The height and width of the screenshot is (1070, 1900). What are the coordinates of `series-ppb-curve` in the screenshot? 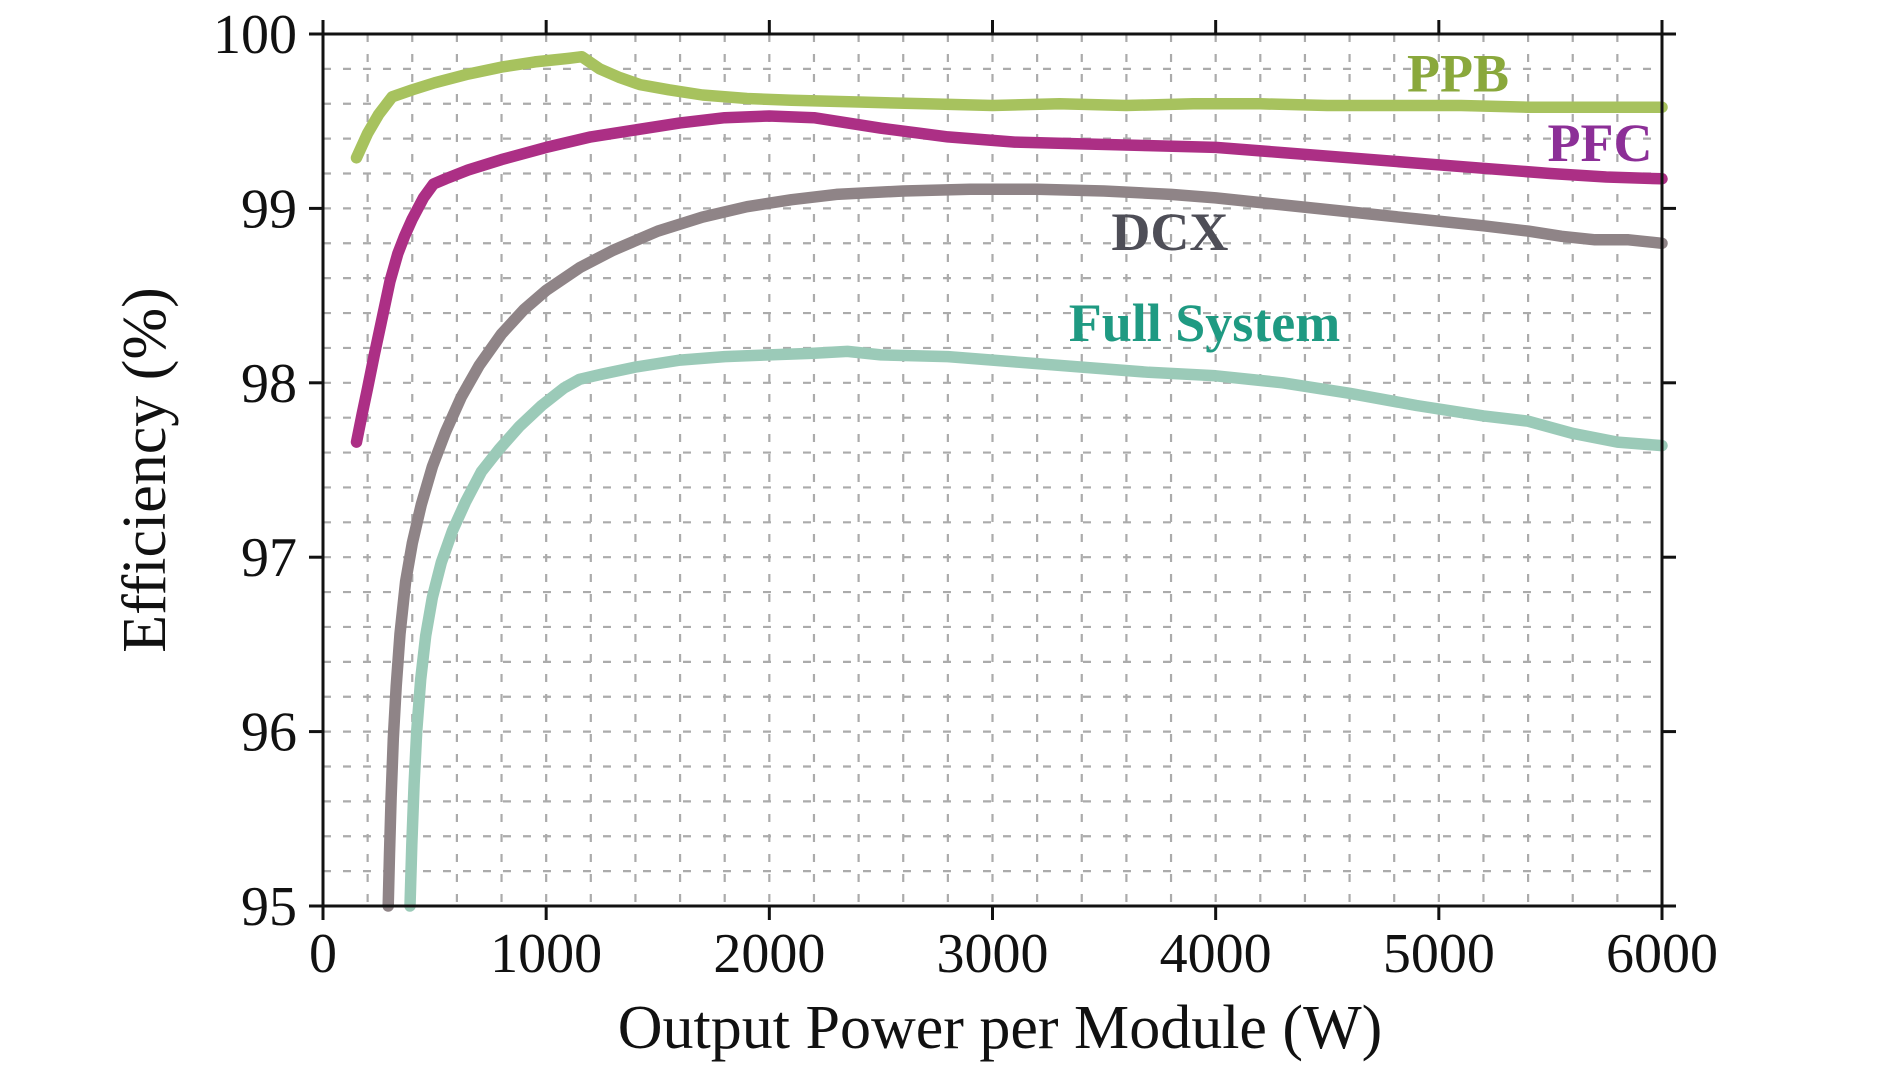 It's located at (1009, 107).